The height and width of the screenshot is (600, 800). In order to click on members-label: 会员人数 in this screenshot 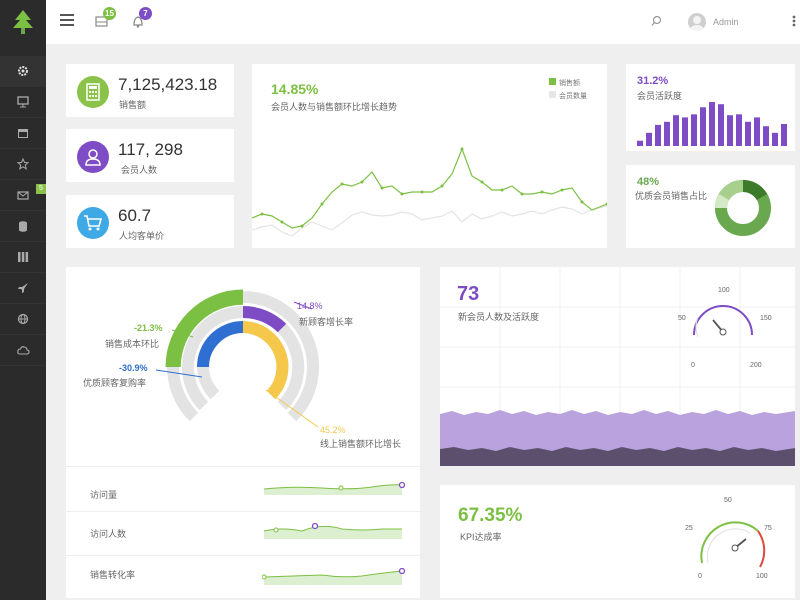, I will do `click(139, 170)`.